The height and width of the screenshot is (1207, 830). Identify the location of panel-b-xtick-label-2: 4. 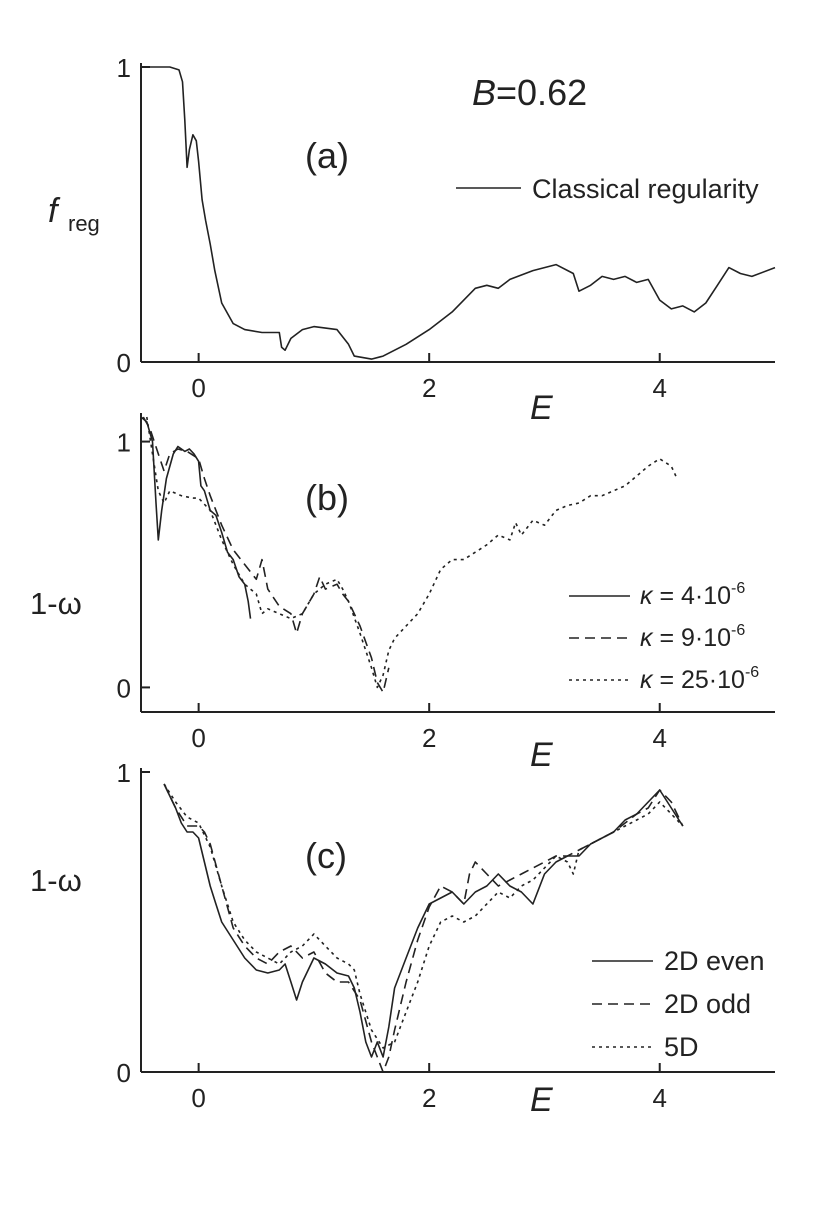
(659, 738).